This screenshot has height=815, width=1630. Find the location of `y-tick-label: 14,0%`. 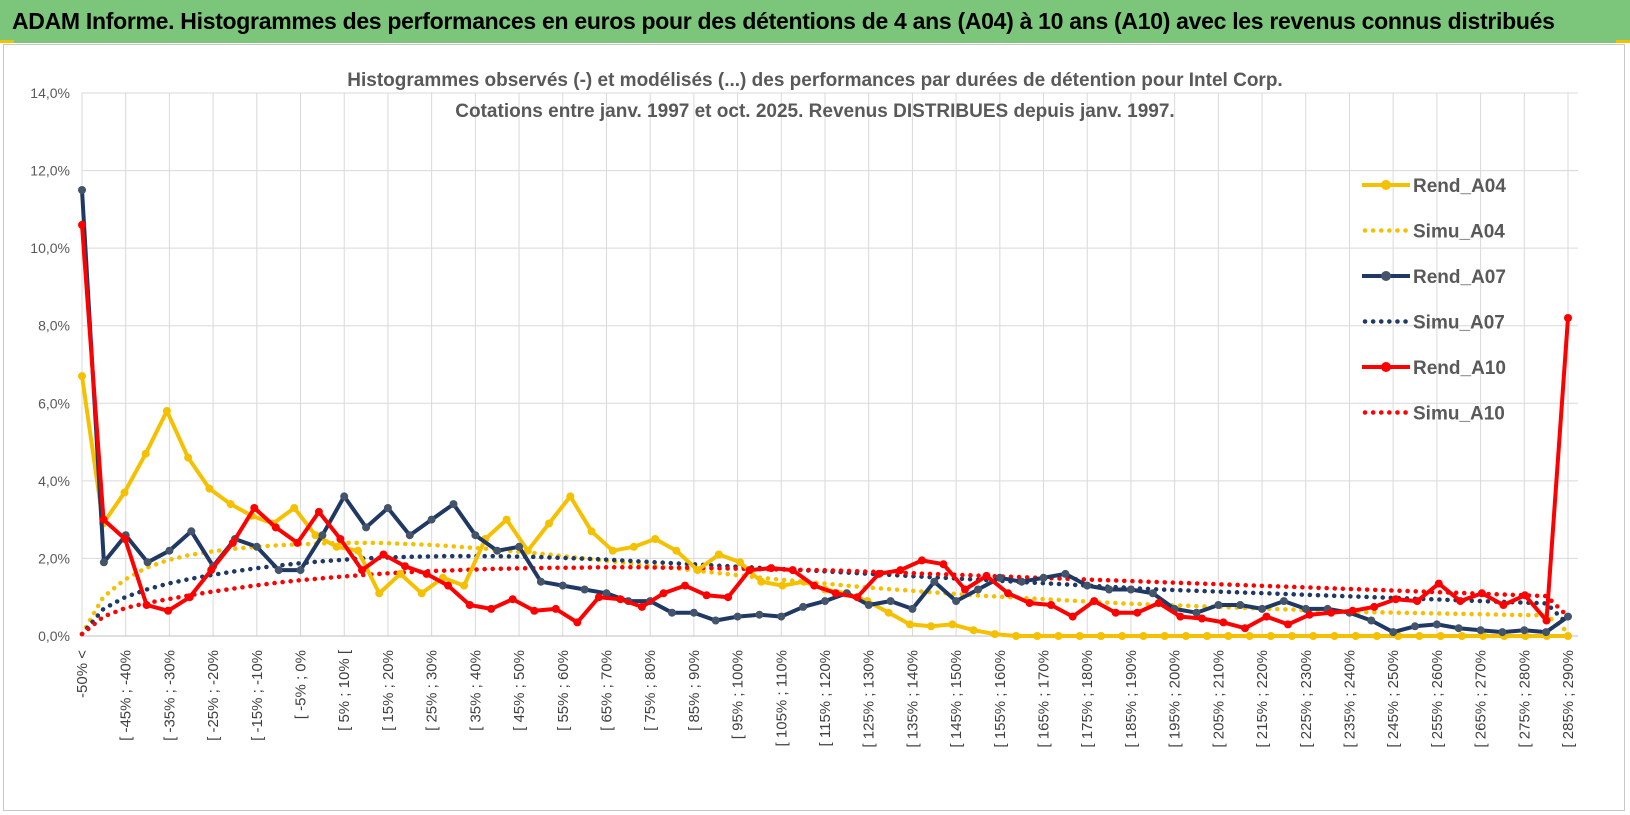

y-tick-label: 14,0% is located at coordinates (50, 93).